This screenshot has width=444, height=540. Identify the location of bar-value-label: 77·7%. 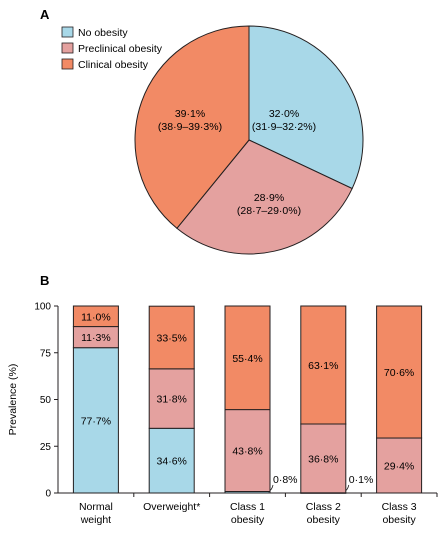
(96, 421).